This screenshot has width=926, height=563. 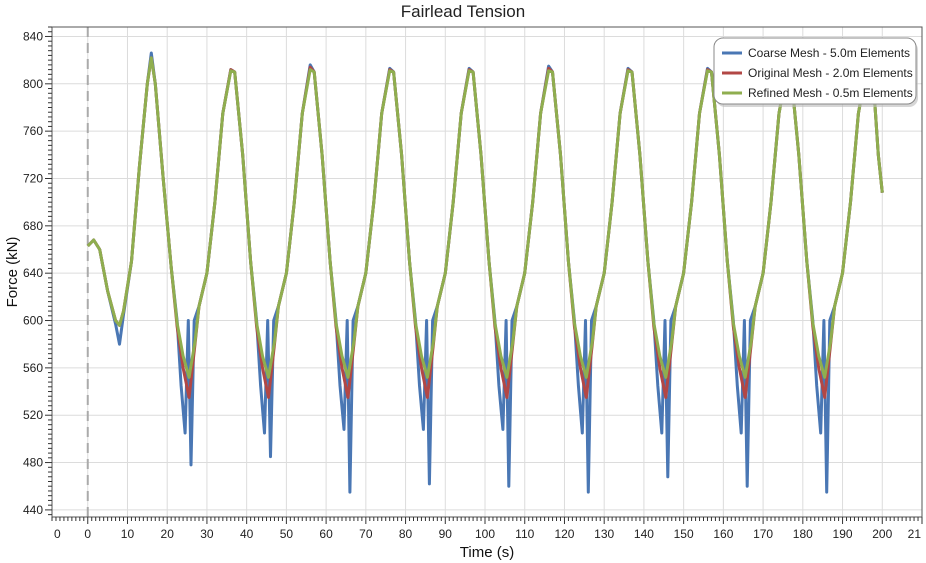 I want to click on y-tick-label: 840, so click(x=33, y=36).